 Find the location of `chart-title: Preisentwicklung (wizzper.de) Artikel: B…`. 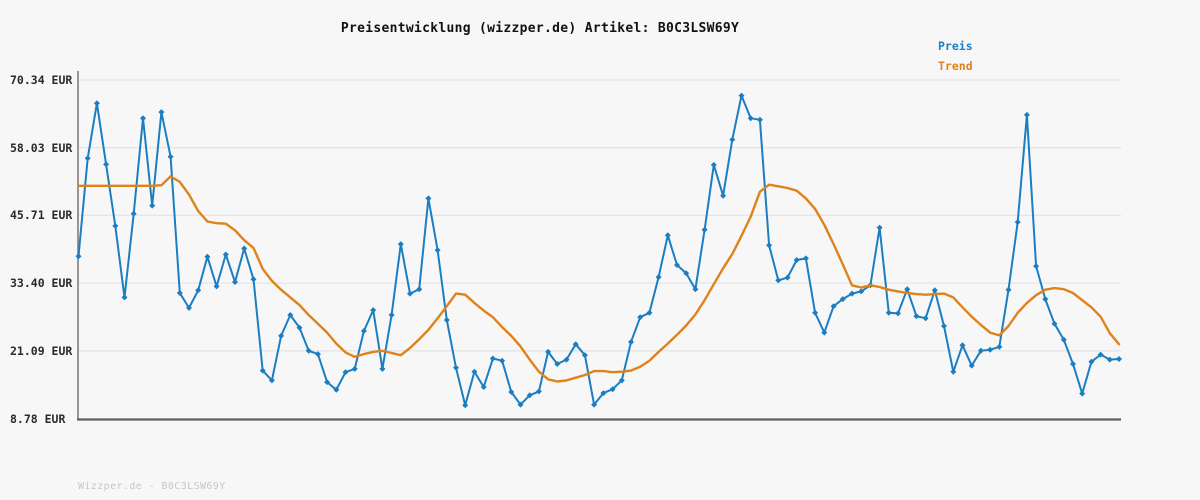

chart-title: Preisentwicklung (wizzper.de) Artikel: B… is located at coordinates (540, 28).